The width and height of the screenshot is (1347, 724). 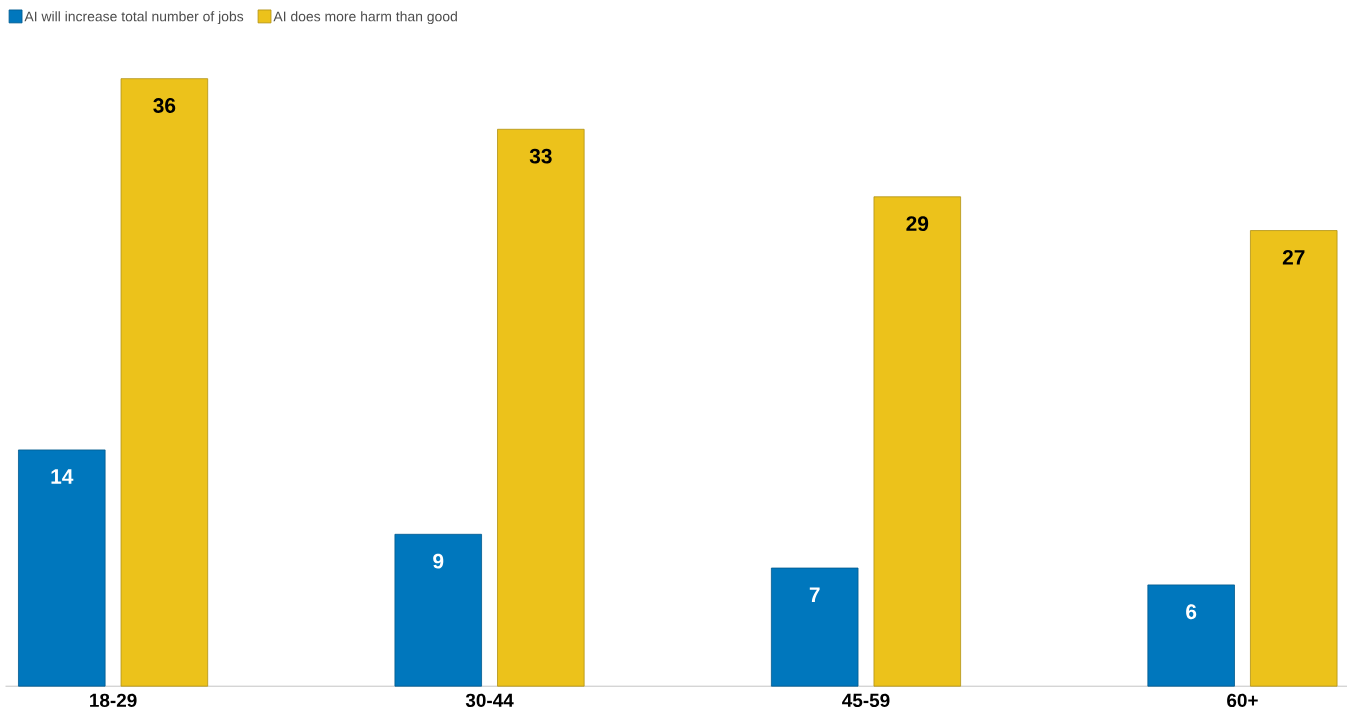 What do you see at coordinates (814, 594) in the screenshot?
I see `data-label: 7` at bounding box center [814, 594].